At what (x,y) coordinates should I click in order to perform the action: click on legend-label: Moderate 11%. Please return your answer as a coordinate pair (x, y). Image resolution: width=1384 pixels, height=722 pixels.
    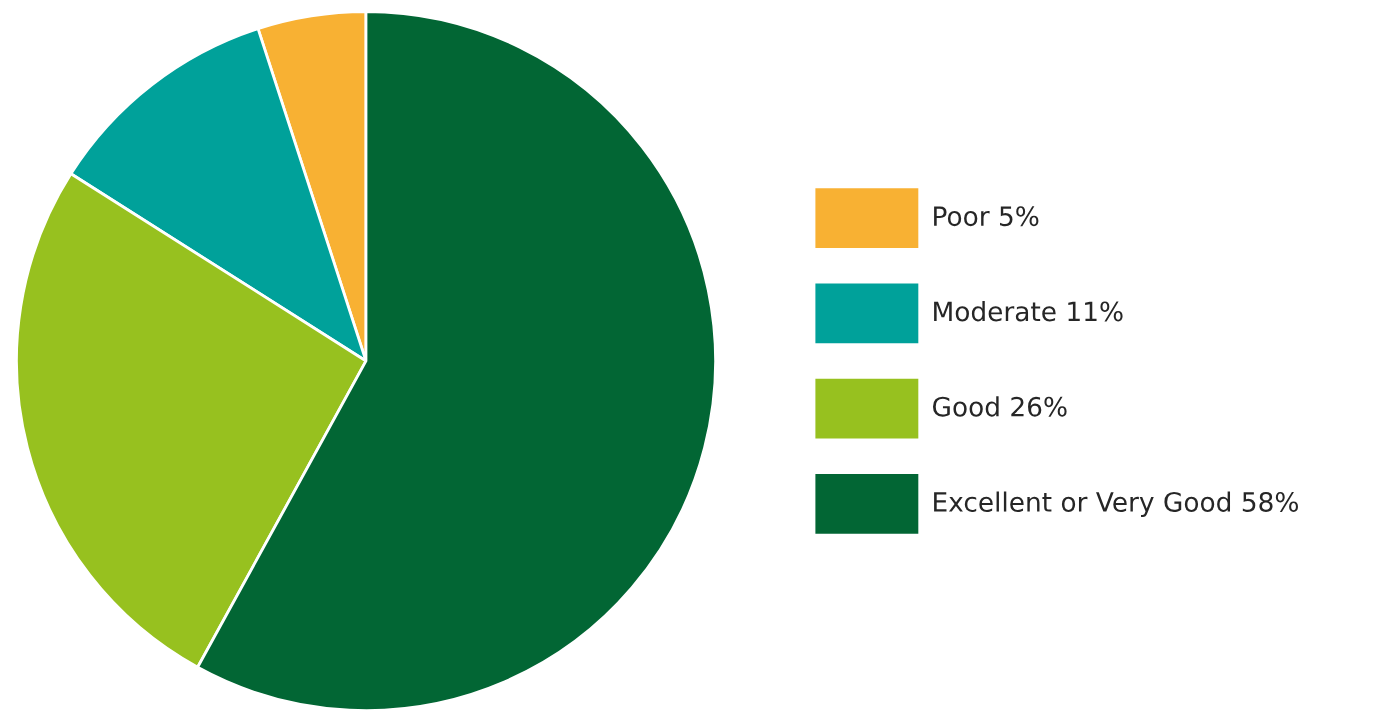
    Looking at the image, I should click on (1028, 311).